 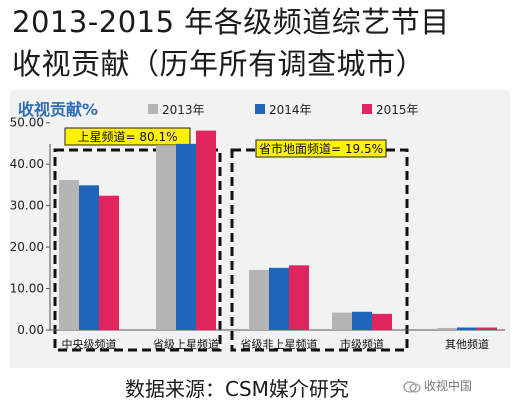 I want to click on annotation-label-1: 省市地面频道= 19.5%, so click(x=321, y=148).